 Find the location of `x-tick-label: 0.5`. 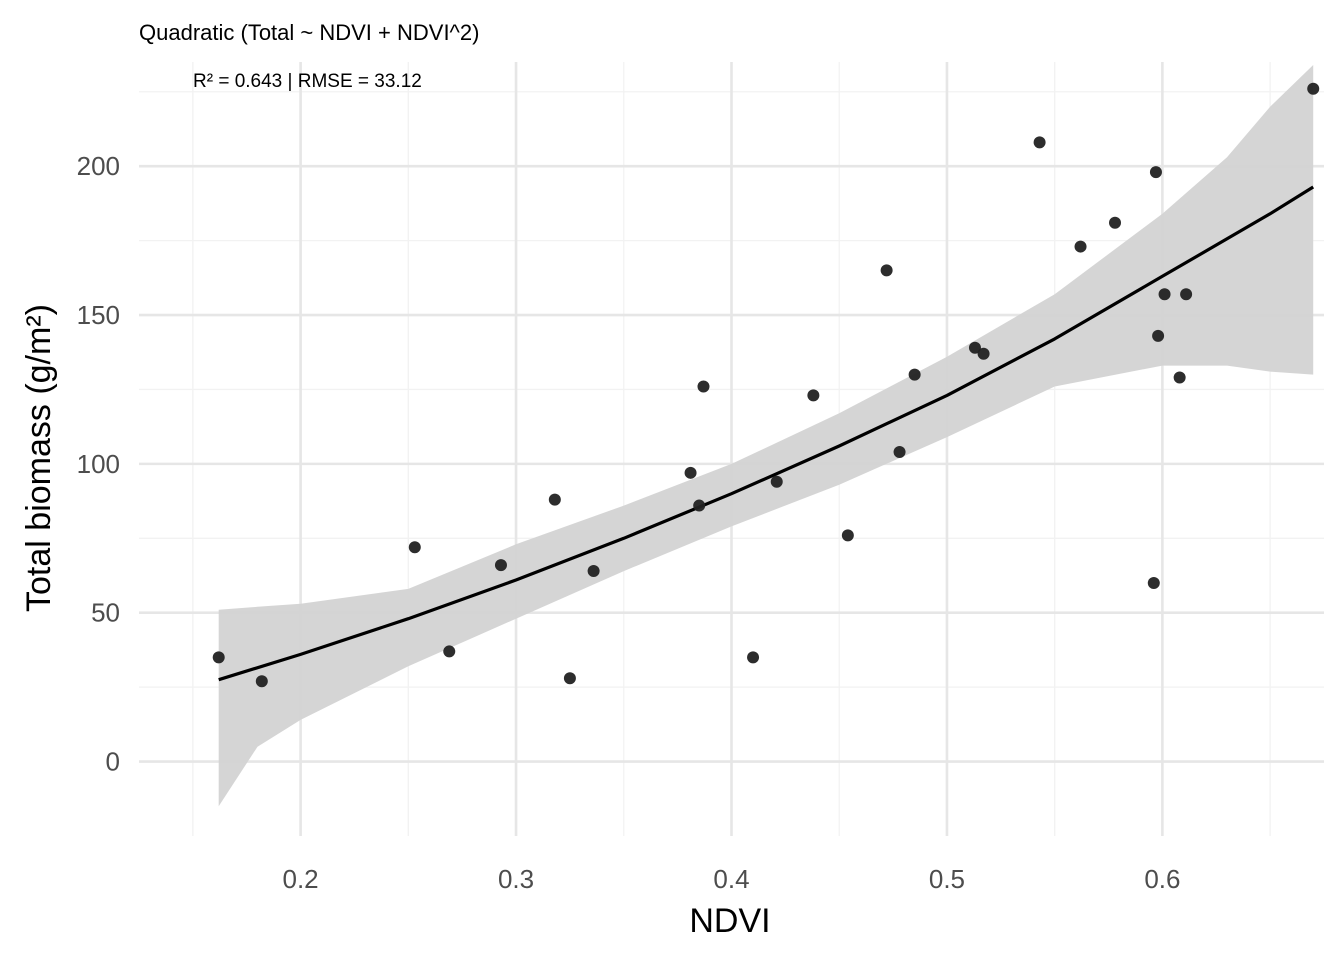

x-tick-label: 0.5 is located at coordinates (947, 879).